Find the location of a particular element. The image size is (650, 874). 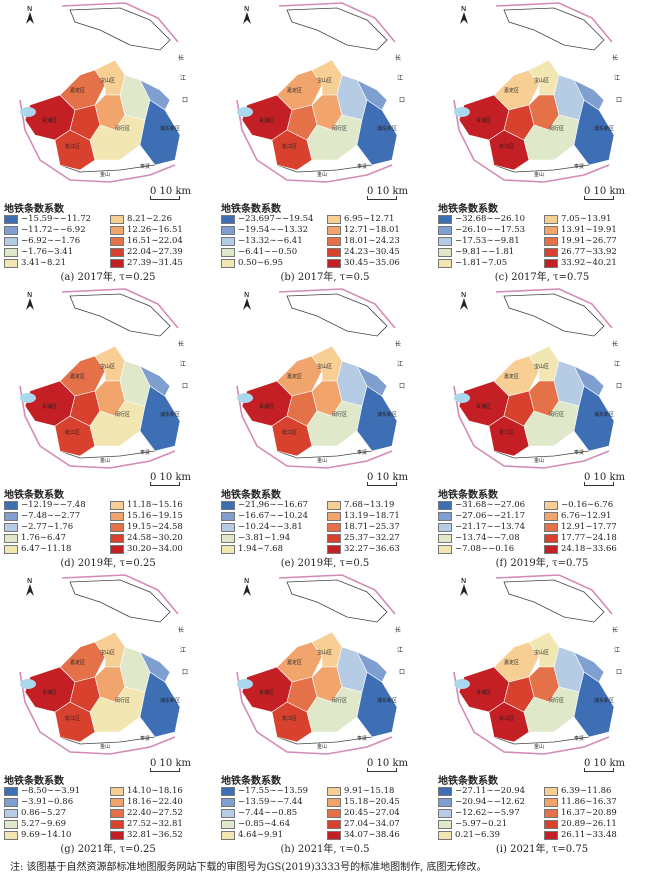

legend-label: 24.23∼30.45 is located at coordinates (372, 252).